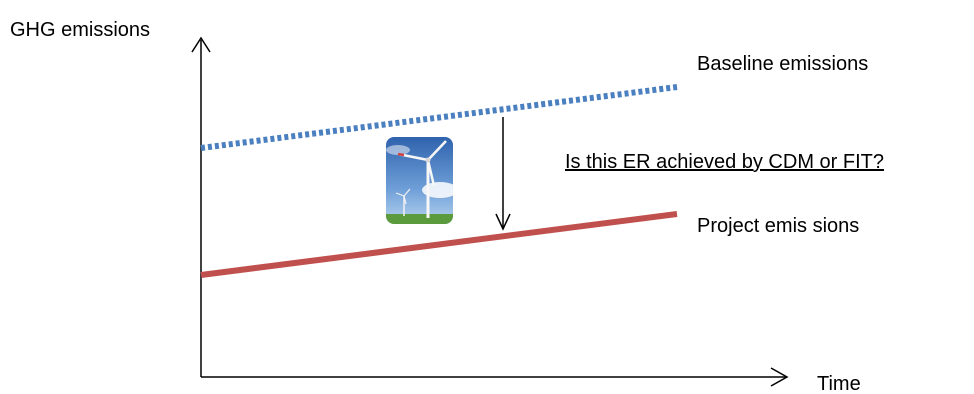  Describe the element at coordinates (439, 117) in the screenshot. I see `baseline-emissions-line` at that location.